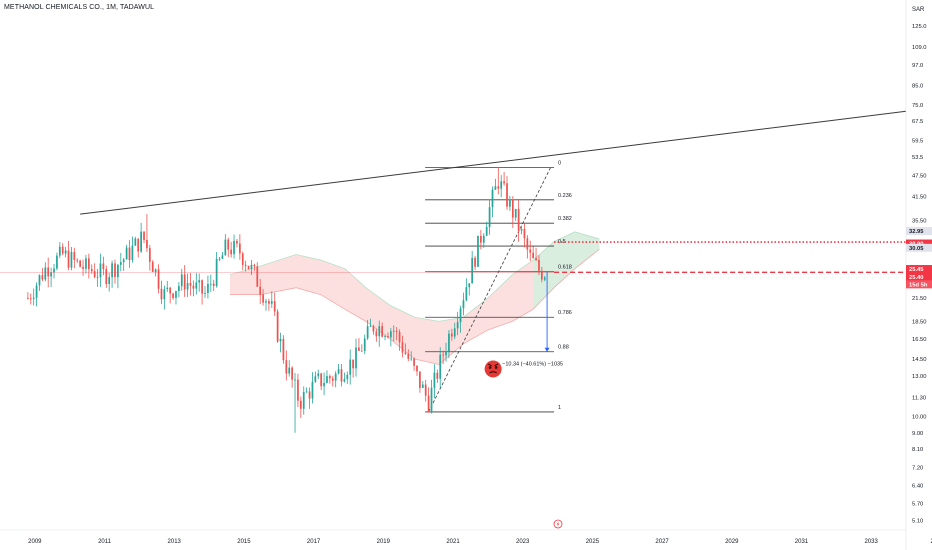 This screenshot has width=932, height=550. I want to click on y-tick-label: 67.5, so click(917, 122).